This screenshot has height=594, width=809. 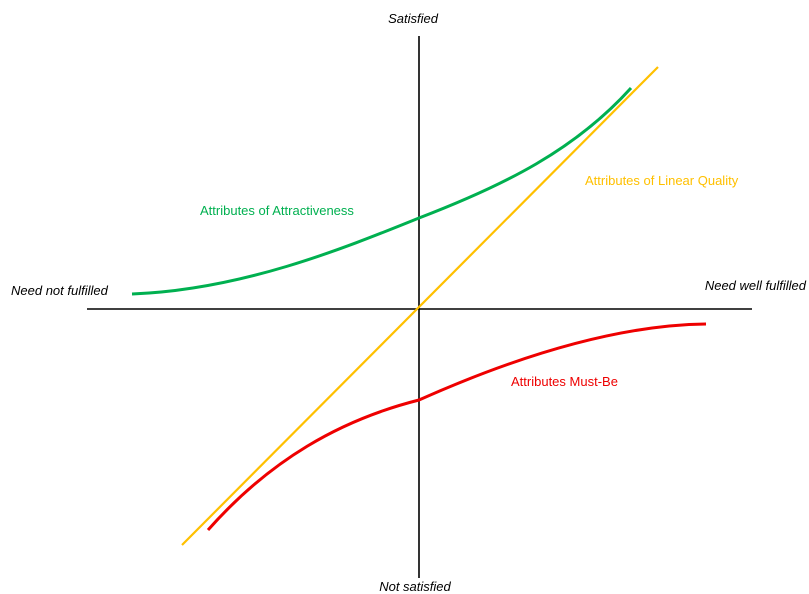 I want to click on axis-label-left: Need not fulfilled, so click(x=60, y=290).